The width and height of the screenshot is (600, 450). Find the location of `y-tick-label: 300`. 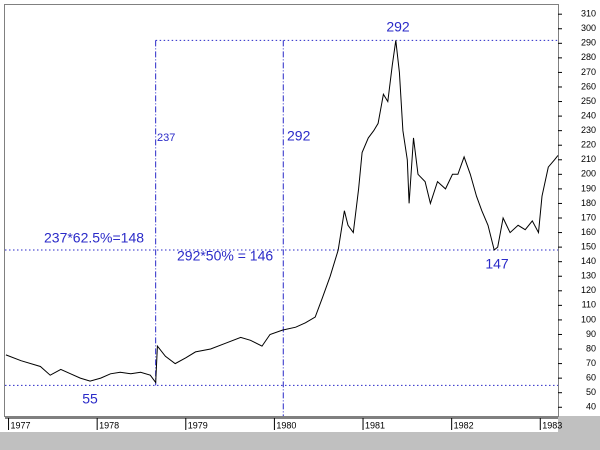

y-tick-label: 300 is located at coordinates (588, 28).